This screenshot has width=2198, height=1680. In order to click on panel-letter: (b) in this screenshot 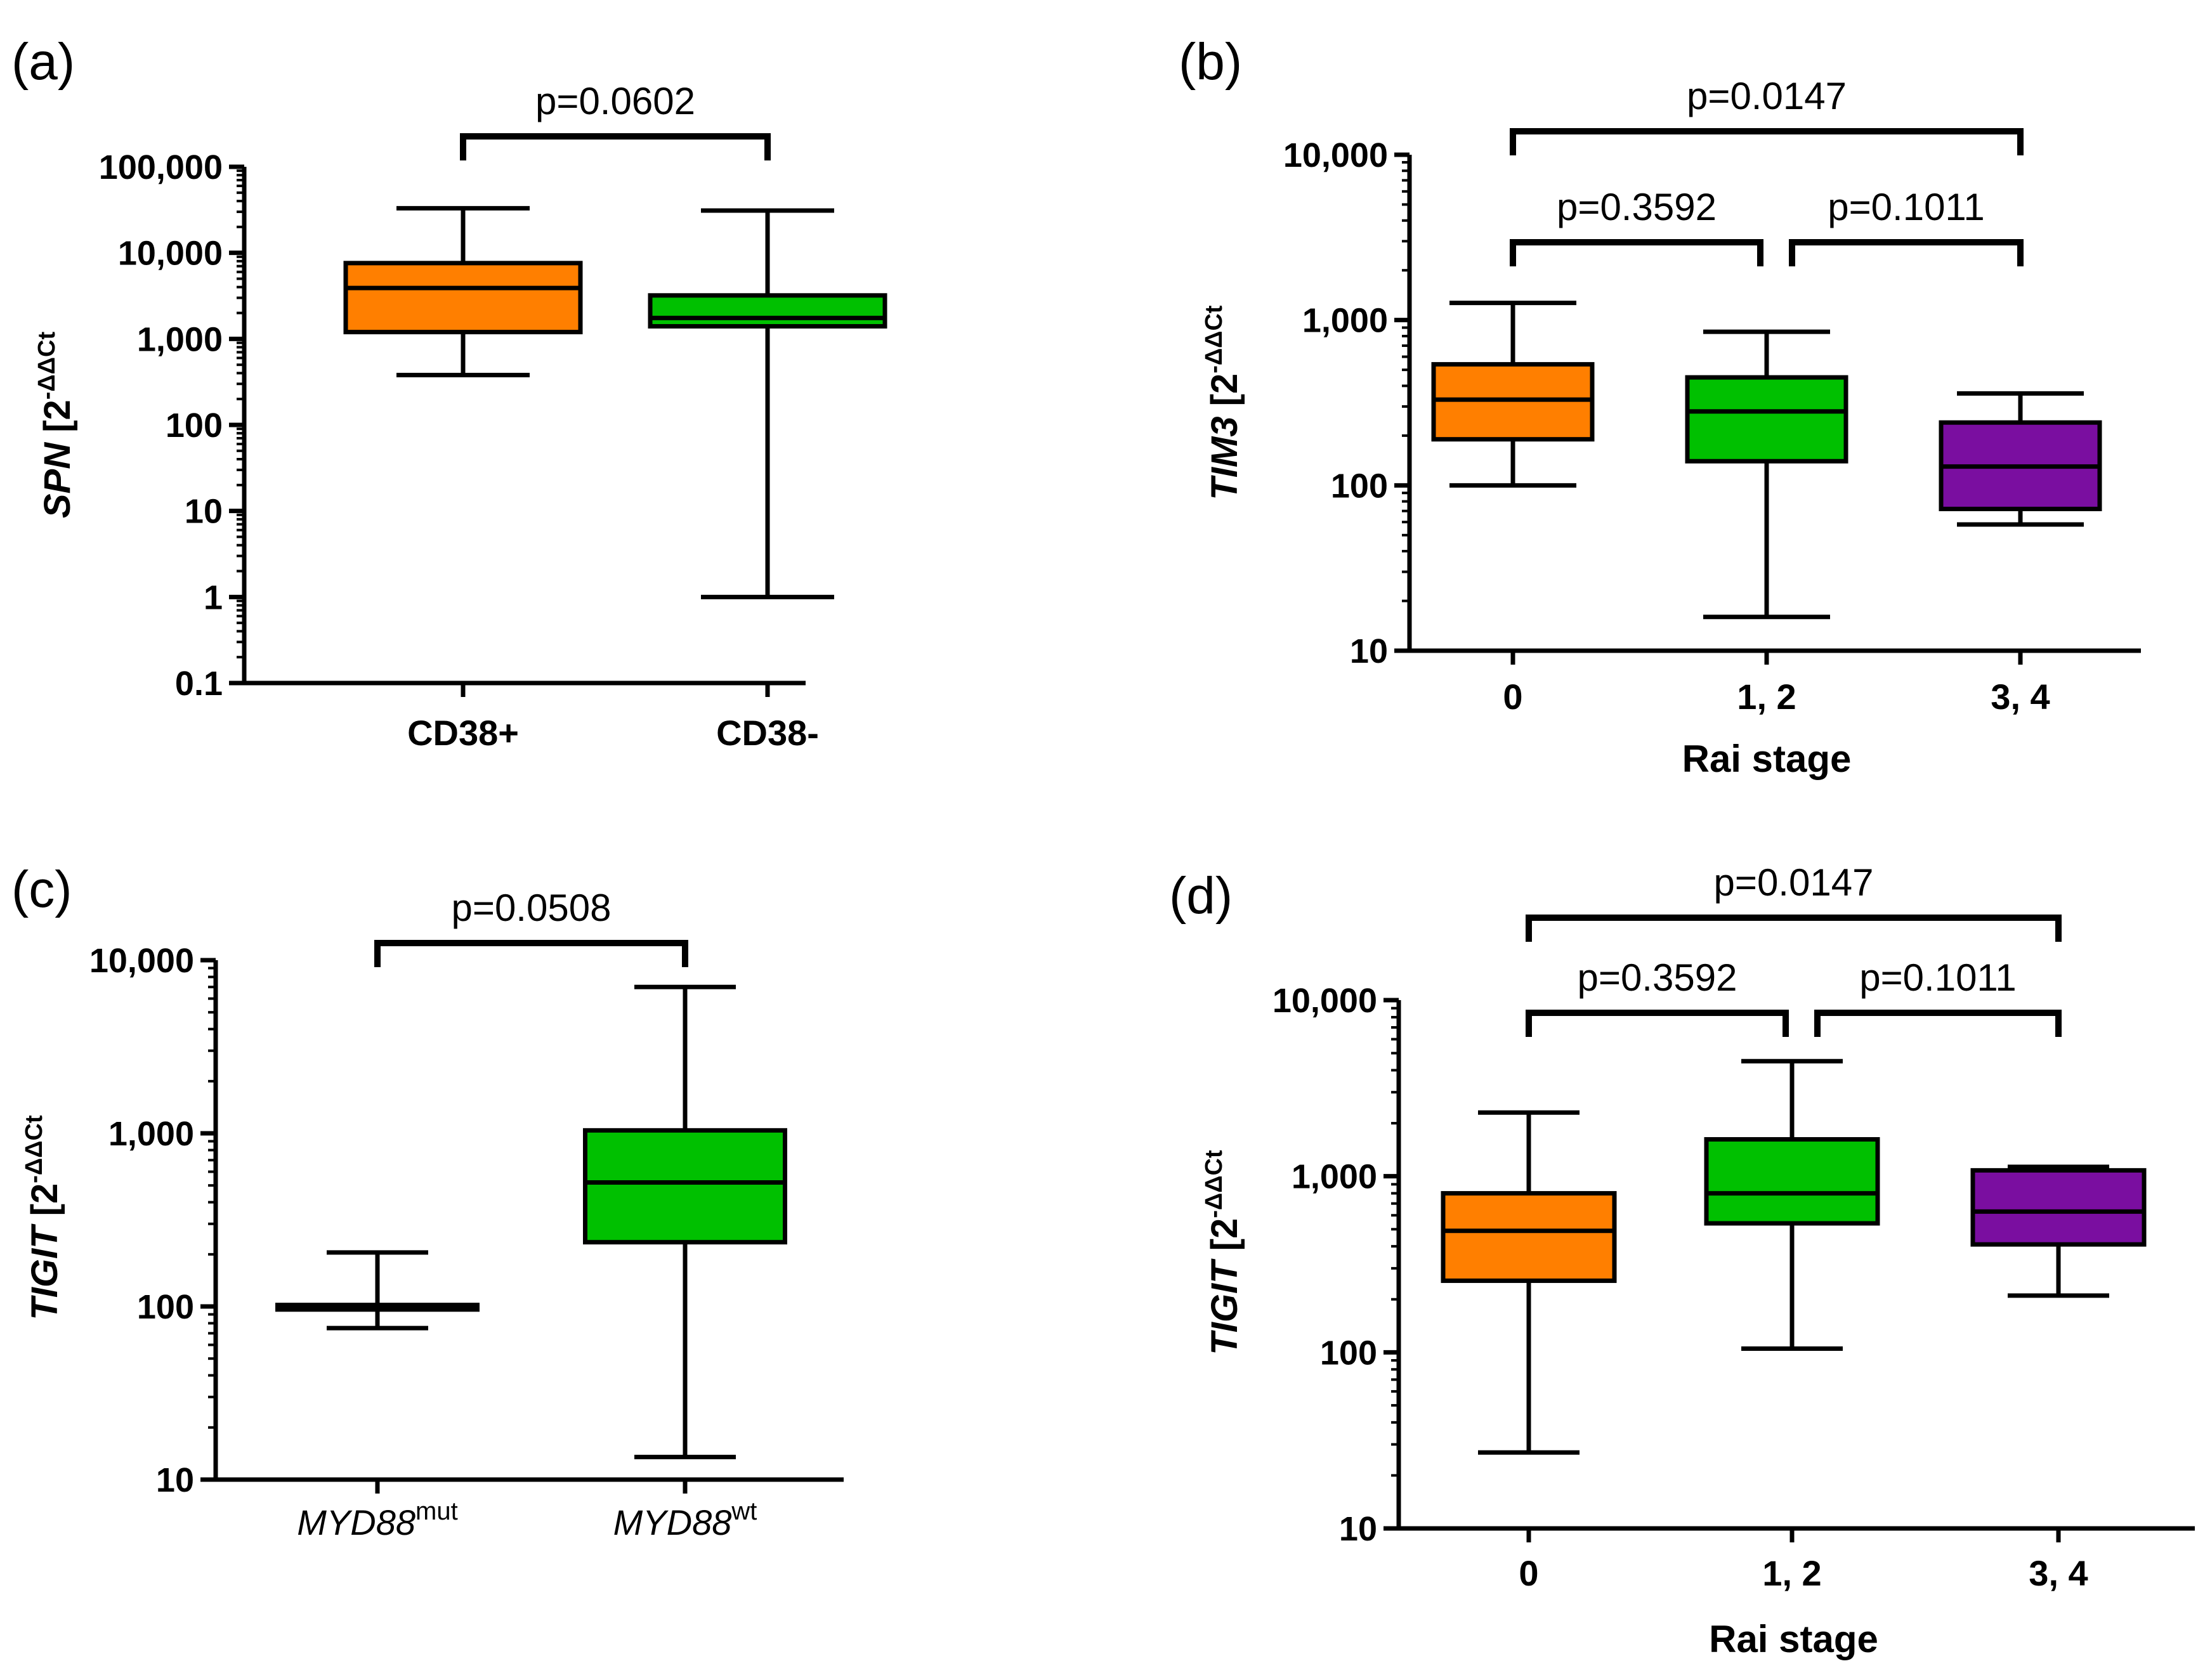, I will do `click(1210, 62)`.